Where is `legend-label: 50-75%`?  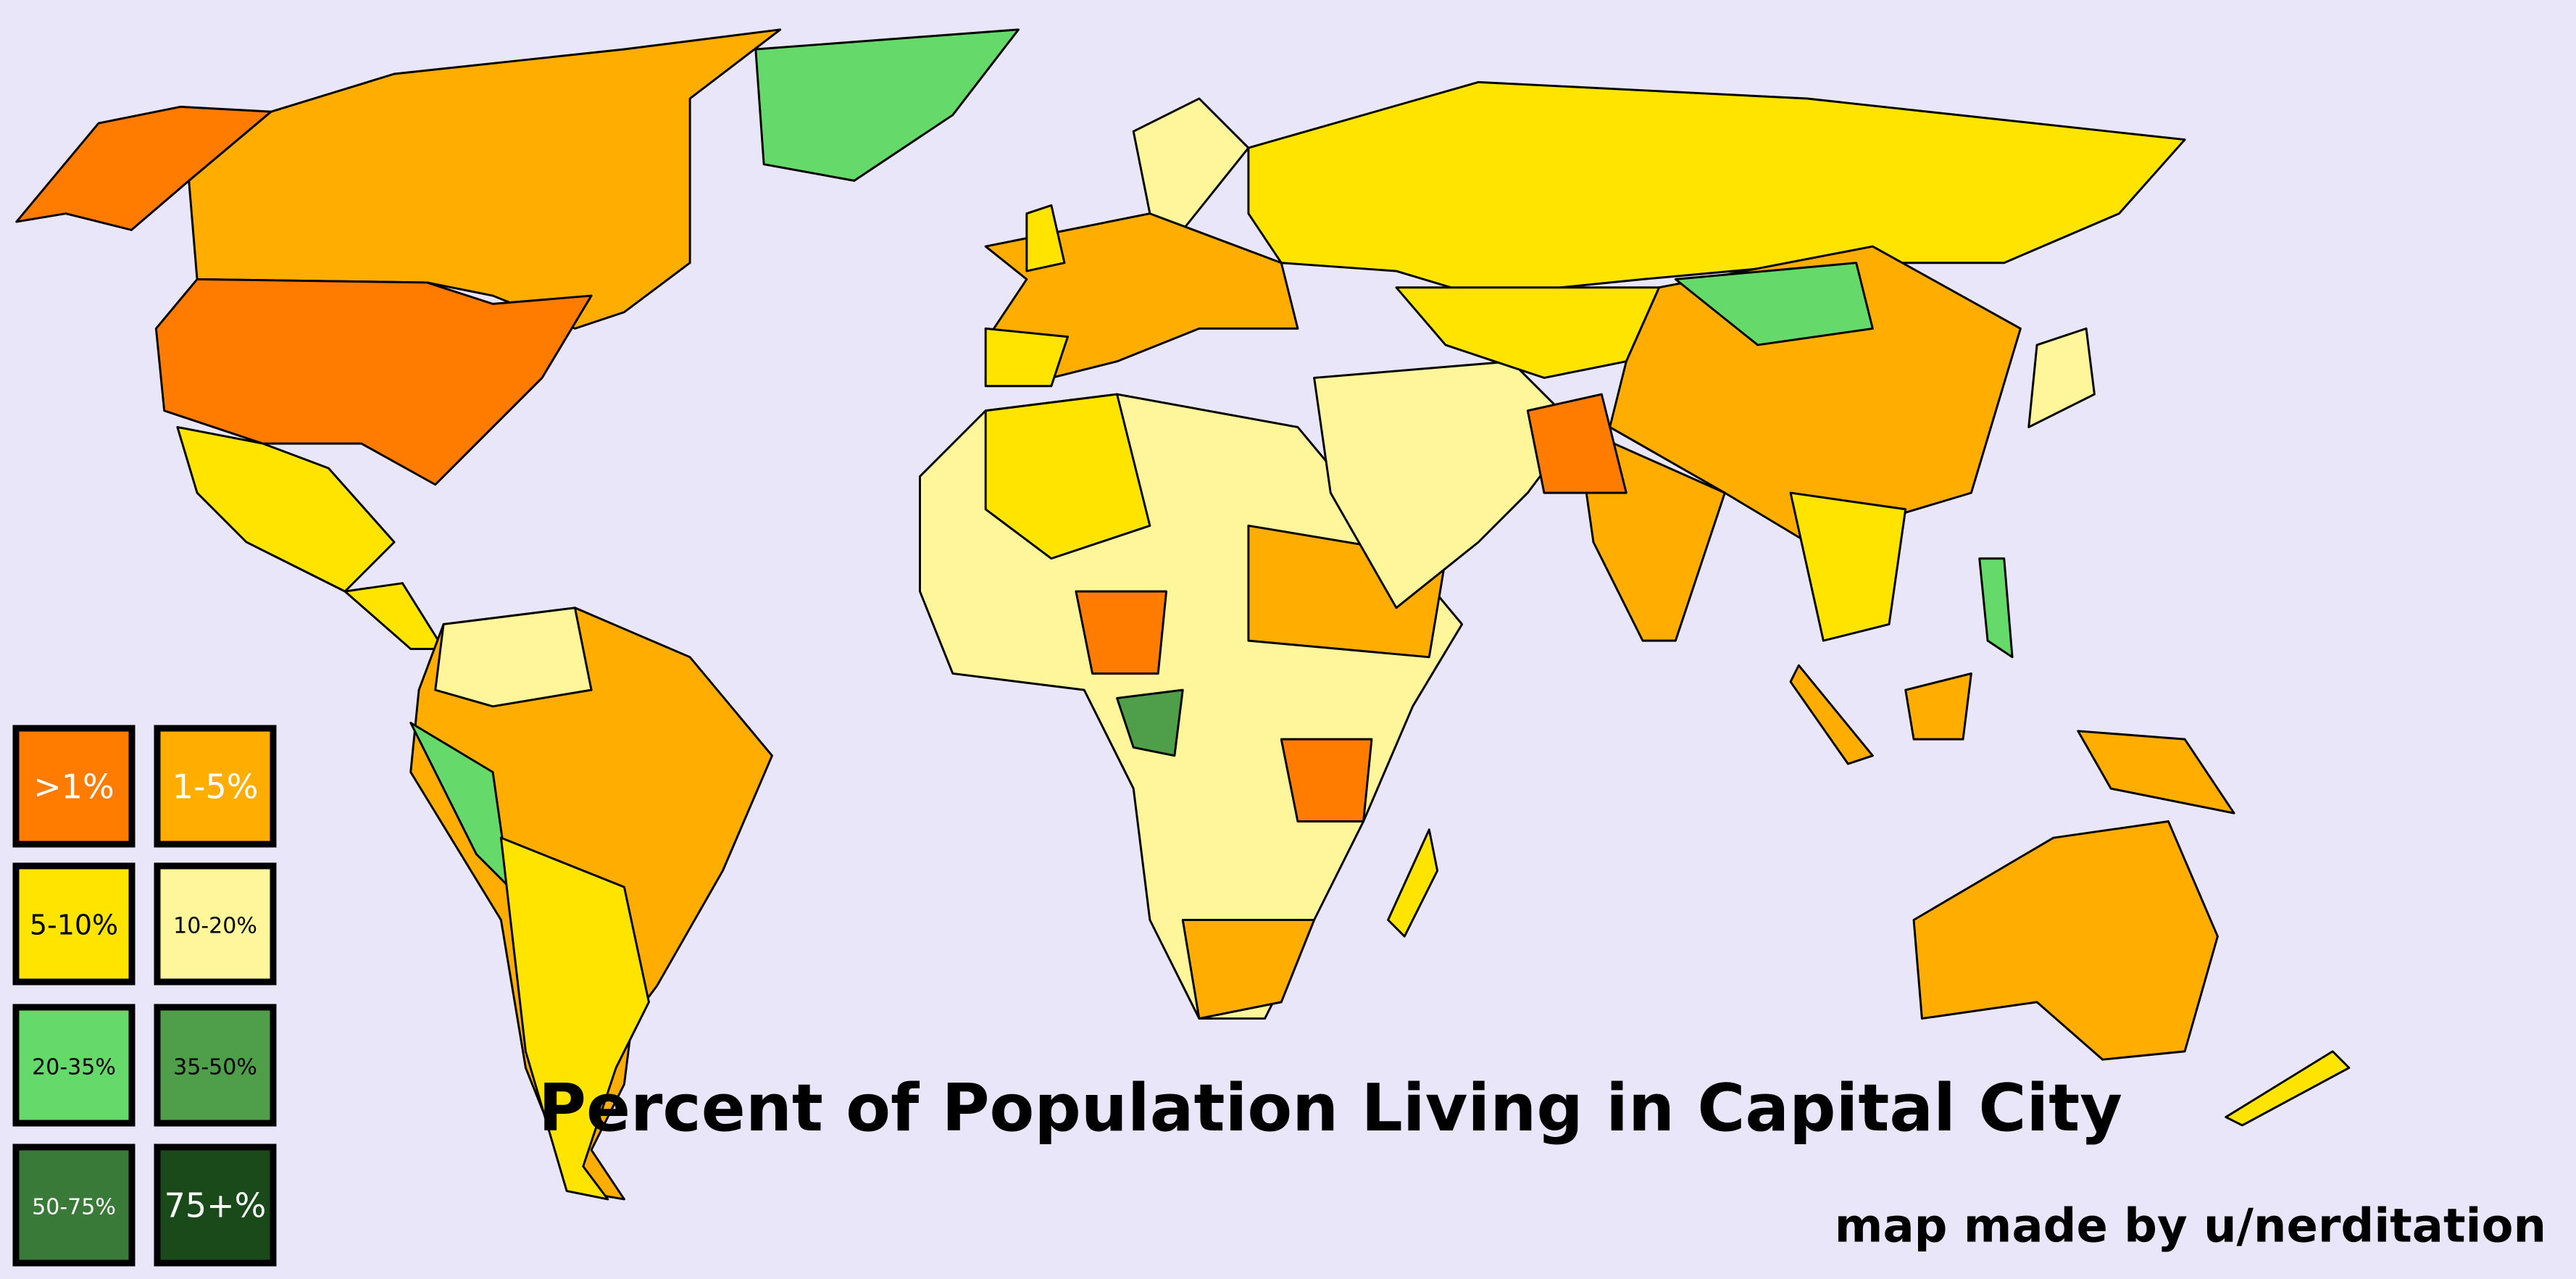
legend-label: 50-75% is located at coordinates (74, 1207).